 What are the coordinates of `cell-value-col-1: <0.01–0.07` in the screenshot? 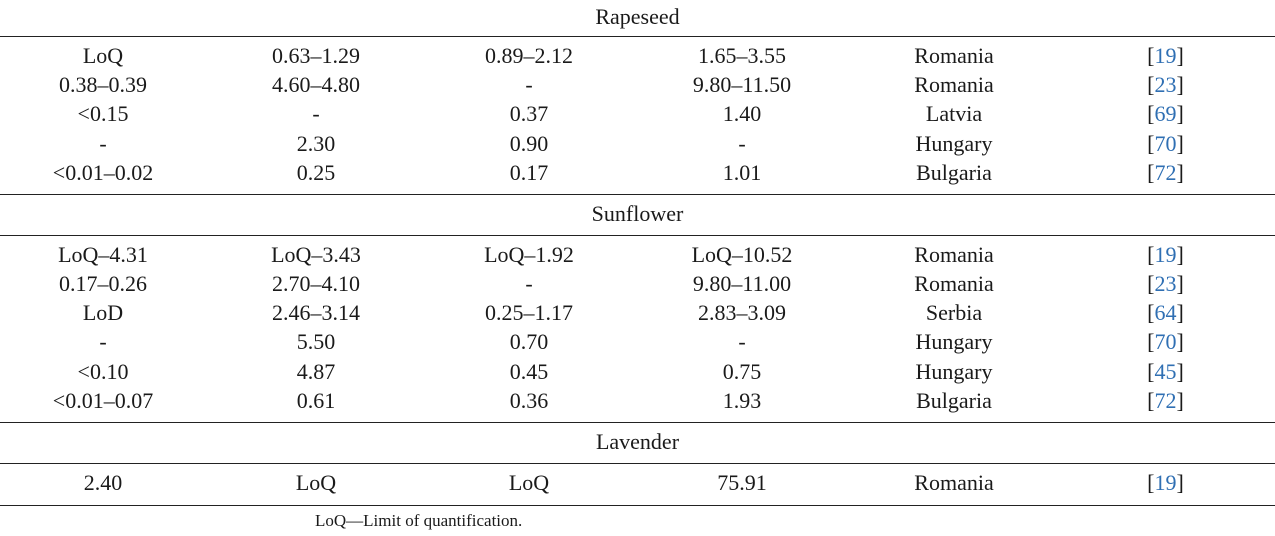 It's located at (103, 400).